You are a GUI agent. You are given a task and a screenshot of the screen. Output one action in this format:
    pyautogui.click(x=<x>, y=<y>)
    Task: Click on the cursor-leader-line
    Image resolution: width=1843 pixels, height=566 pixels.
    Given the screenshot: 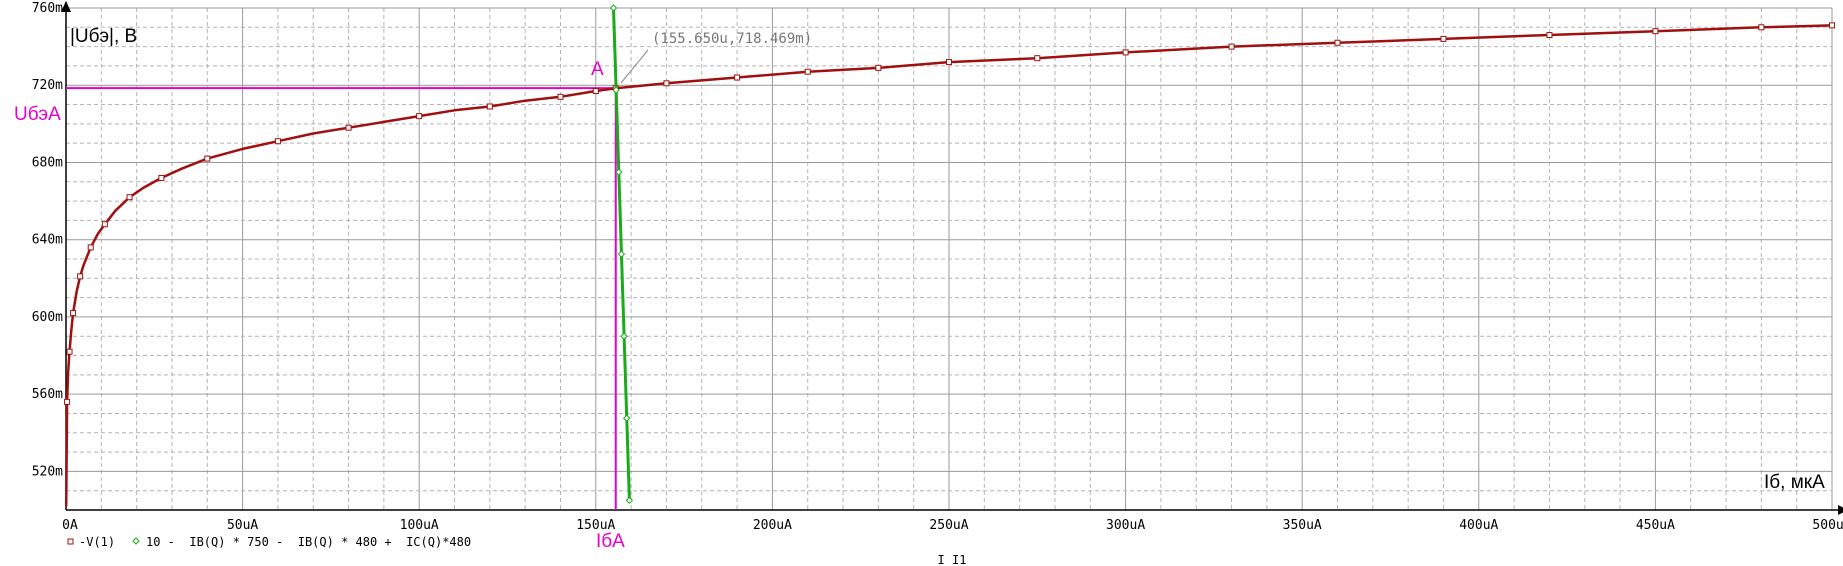 What is the action you would take?
    pyautogui.click(x=634, y=66)
    